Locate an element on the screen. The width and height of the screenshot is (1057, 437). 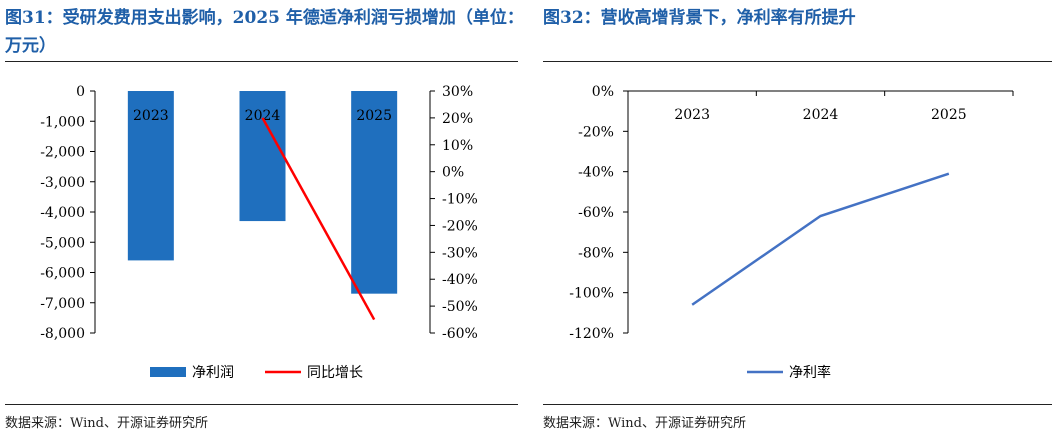
right-y-tick-label: 10% is located at coordinates (457, 146).